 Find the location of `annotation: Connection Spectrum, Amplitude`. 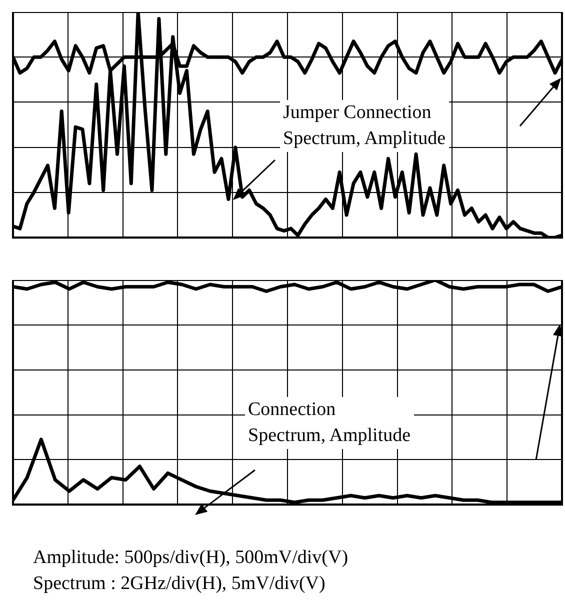

annotation: Connection Spectrum, Amplitude is located at coordinates (329, 423).